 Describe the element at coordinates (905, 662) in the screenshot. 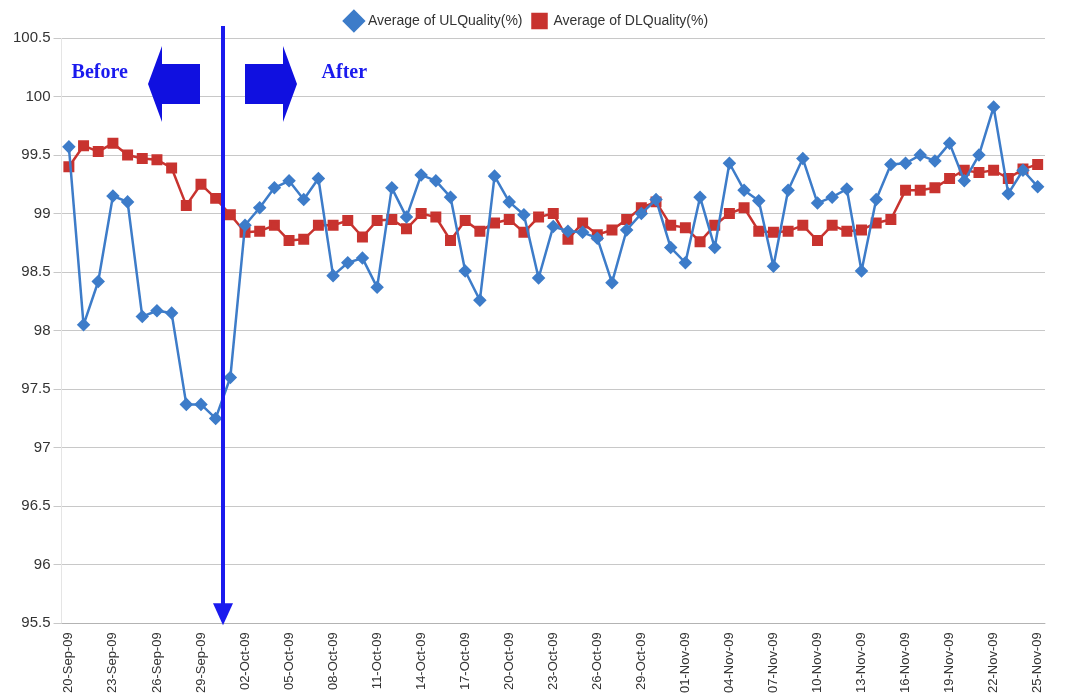

I see `x-tick-label: 16-Nov-09` at that location.